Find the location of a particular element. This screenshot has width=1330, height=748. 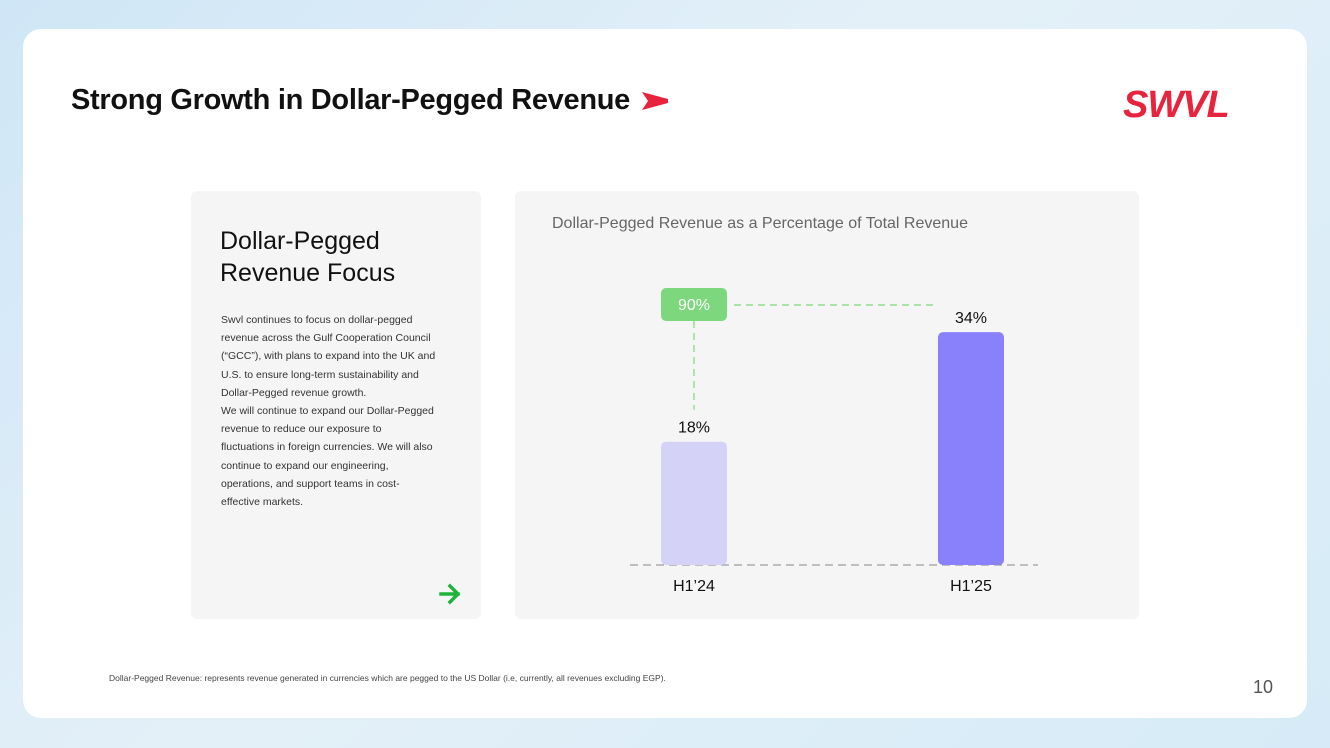

growth-badge-label: 90% is located at coordinates (694, 305).